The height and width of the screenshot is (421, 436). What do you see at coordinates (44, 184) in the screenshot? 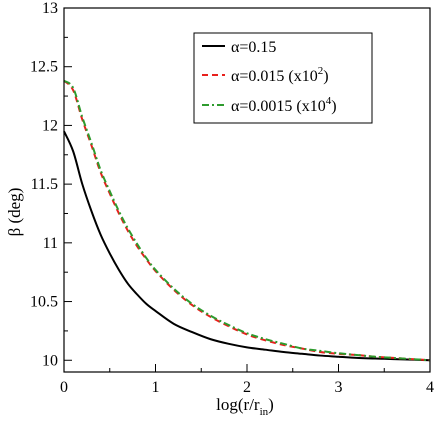
I see `y-tick-label: 11.5` at bounding box center [44, 184].